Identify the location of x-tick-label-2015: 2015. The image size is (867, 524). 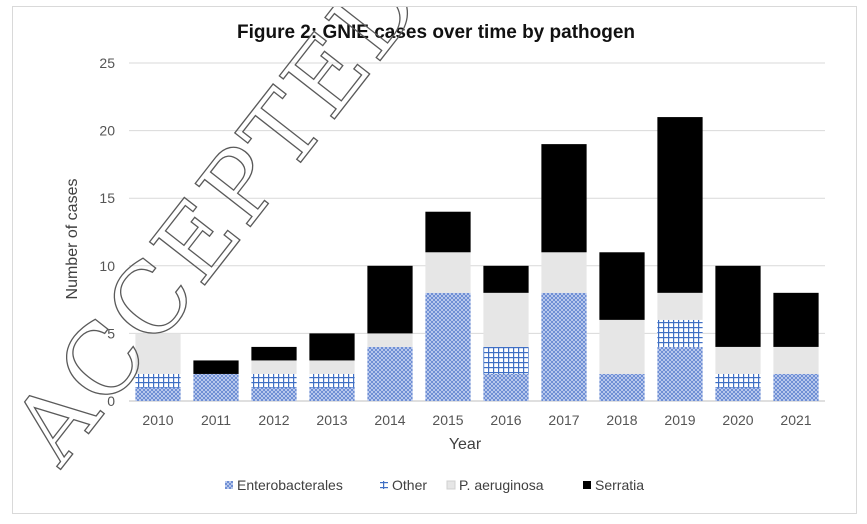
(447, 420).